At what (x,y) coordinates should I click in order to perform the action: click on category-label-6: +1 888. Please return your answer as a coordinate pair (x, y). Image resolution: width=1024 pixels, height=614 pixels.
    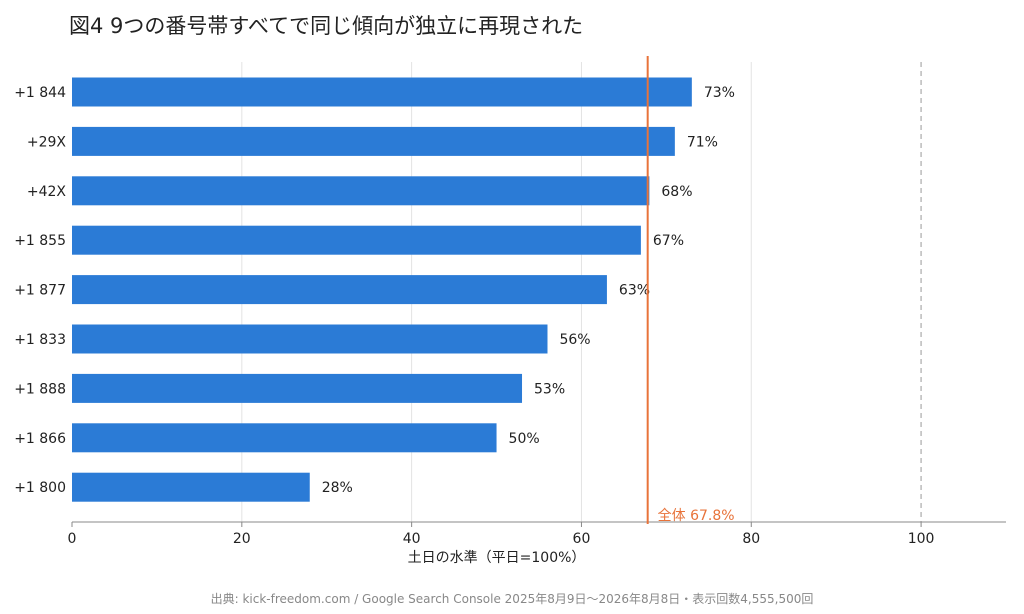
    Looking at the image, I should click on (40, 389).